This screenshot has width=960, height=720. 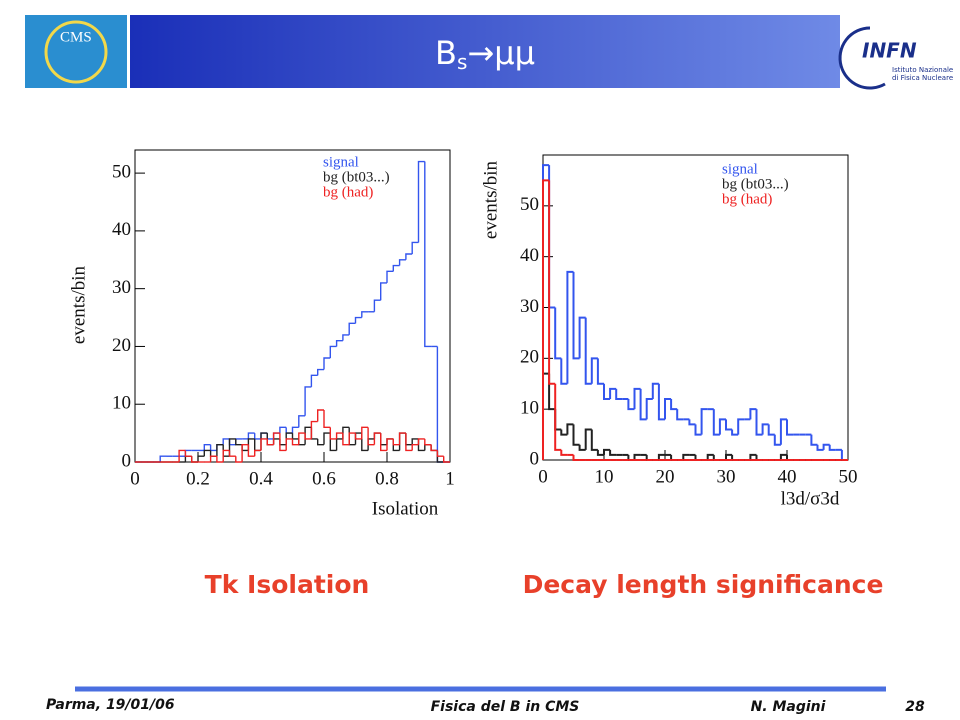 What do you see at coordinates (76, 37) in the screenshot?
I see `cms-logo-text: CMS` at bounding box center [76, 37].